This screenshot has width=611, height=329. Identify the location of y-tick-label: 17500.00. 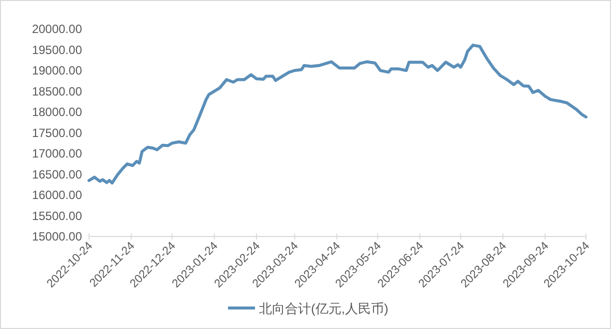
(57, 133).